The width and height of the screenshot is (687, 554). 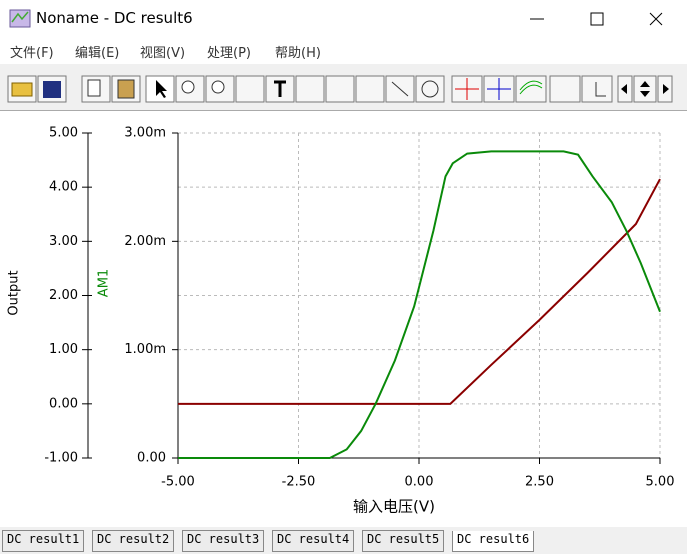 What do you see at coordinates (63, 241) in the screenshot?
I see `y-tick-label: 3.00` at bounding box center [63, 241].